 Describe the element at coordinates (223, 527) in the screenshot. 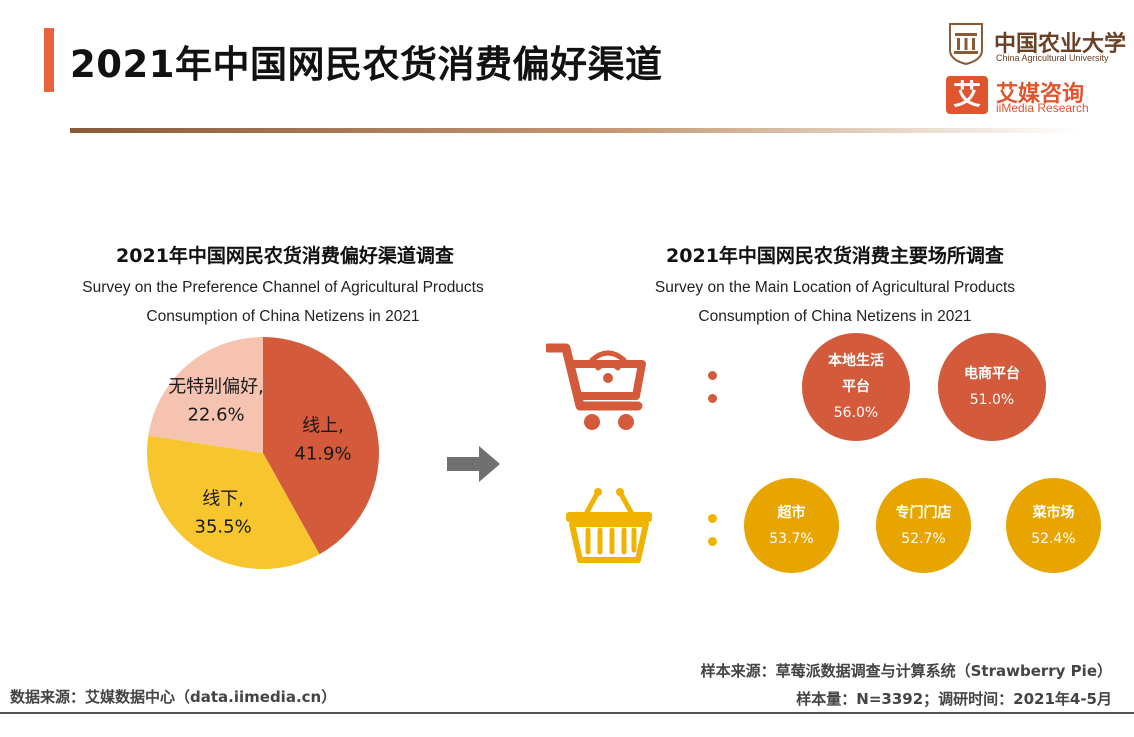

I see `pie-value-label: 35.5%` at that location.